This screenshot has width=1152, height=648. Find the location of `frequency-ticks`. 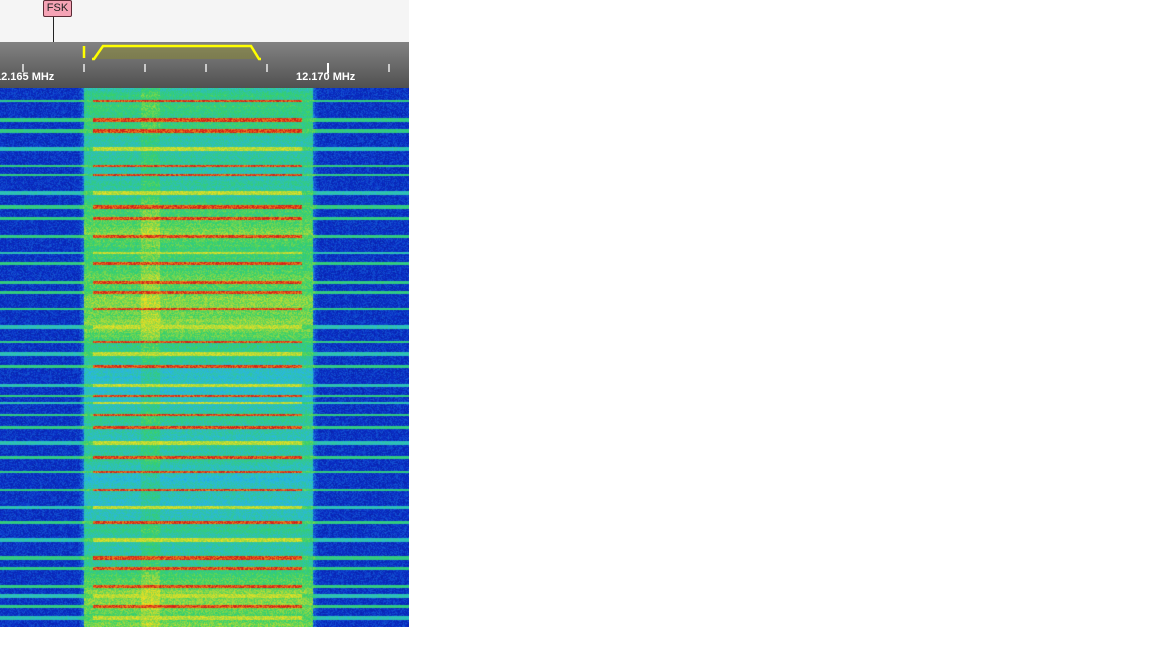

frequency-ticks is located at coordinates (206, 68).